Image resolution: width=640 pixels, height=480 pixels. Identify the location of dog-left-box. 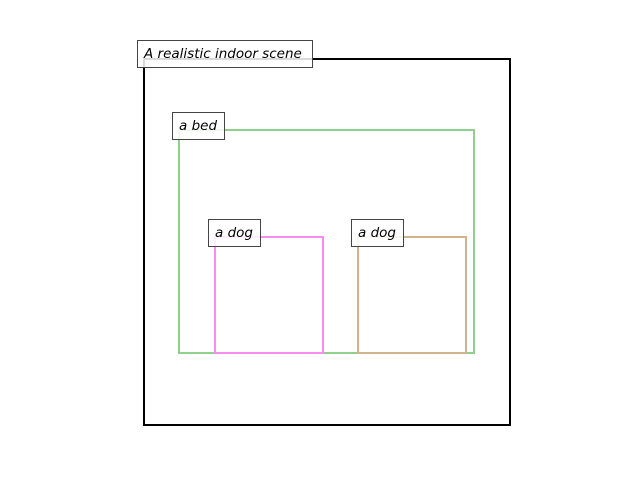
(269, 295).